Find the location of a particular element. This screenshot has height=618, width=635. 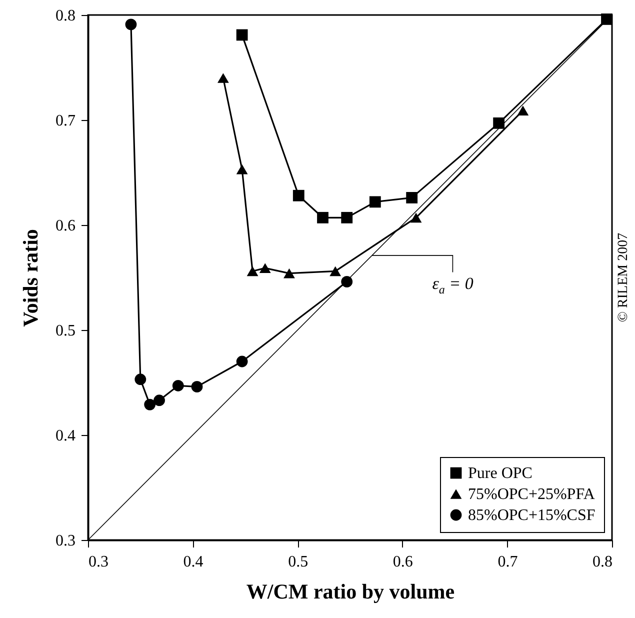

y-tick-label: 0.8 is located at coordinates (66, 16).